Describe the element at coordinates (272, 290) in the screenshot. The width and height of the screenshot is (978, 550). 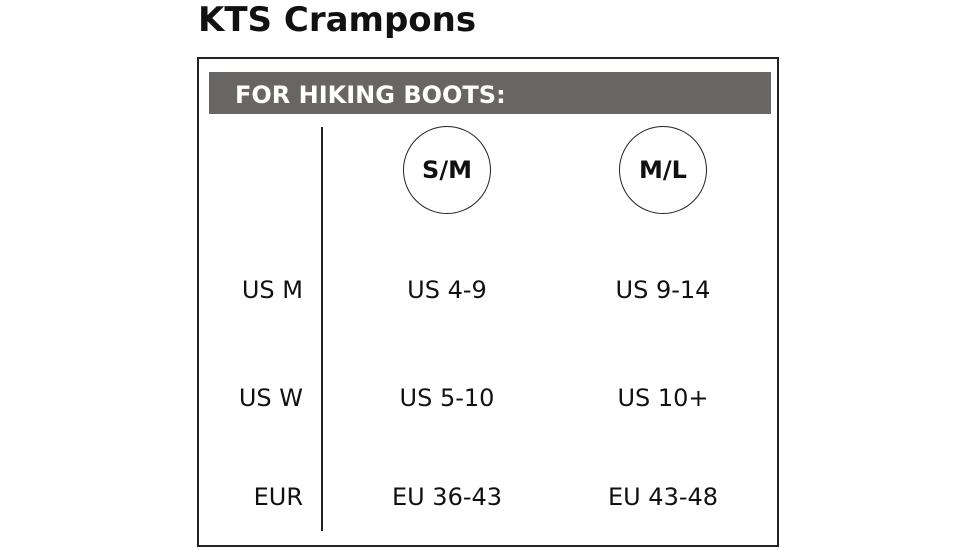
I see `row-label: US M` at that location.